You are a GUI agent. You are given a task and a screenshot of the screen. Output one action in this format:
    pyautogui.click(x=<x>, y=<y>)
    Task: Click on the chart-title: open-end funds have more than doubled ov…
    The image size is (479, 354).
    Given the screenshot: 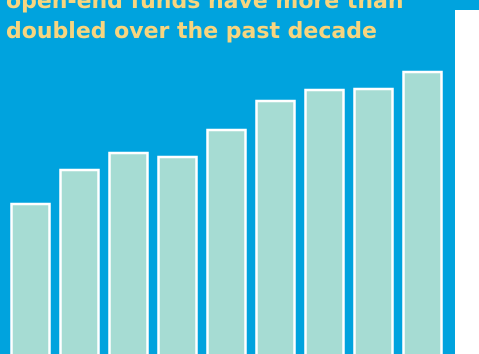 What is the action you would take?
    pyautogui.click(x=205, y=22)
    